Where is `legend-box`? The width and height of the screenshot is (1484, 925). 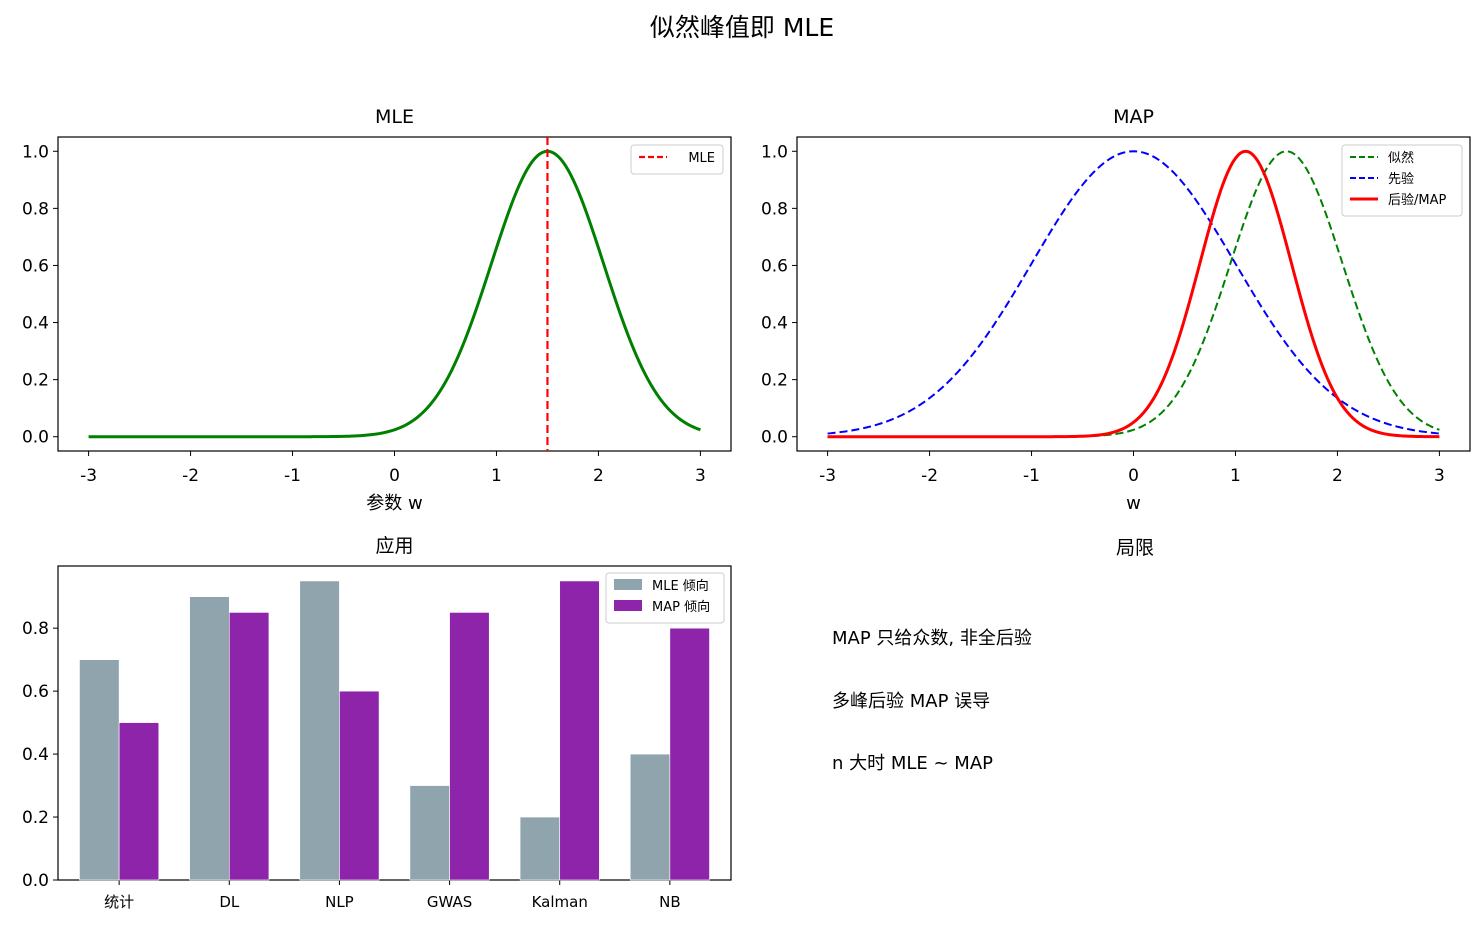
legend-box is located at coordinates (677, 159).